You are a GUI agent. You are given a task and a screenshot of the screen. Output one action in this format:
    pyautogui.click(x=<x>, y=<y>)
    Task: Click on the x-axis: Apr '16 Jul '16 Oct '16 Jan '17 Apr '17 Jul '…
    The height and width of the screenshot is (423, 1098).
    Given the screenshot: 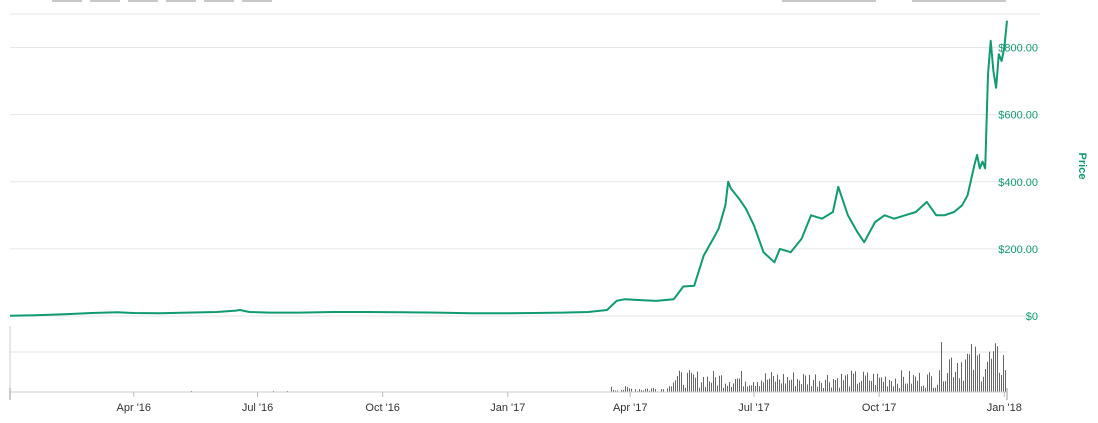 What is the action you would take?
    pyautogui.click(x=569, y=403)
    